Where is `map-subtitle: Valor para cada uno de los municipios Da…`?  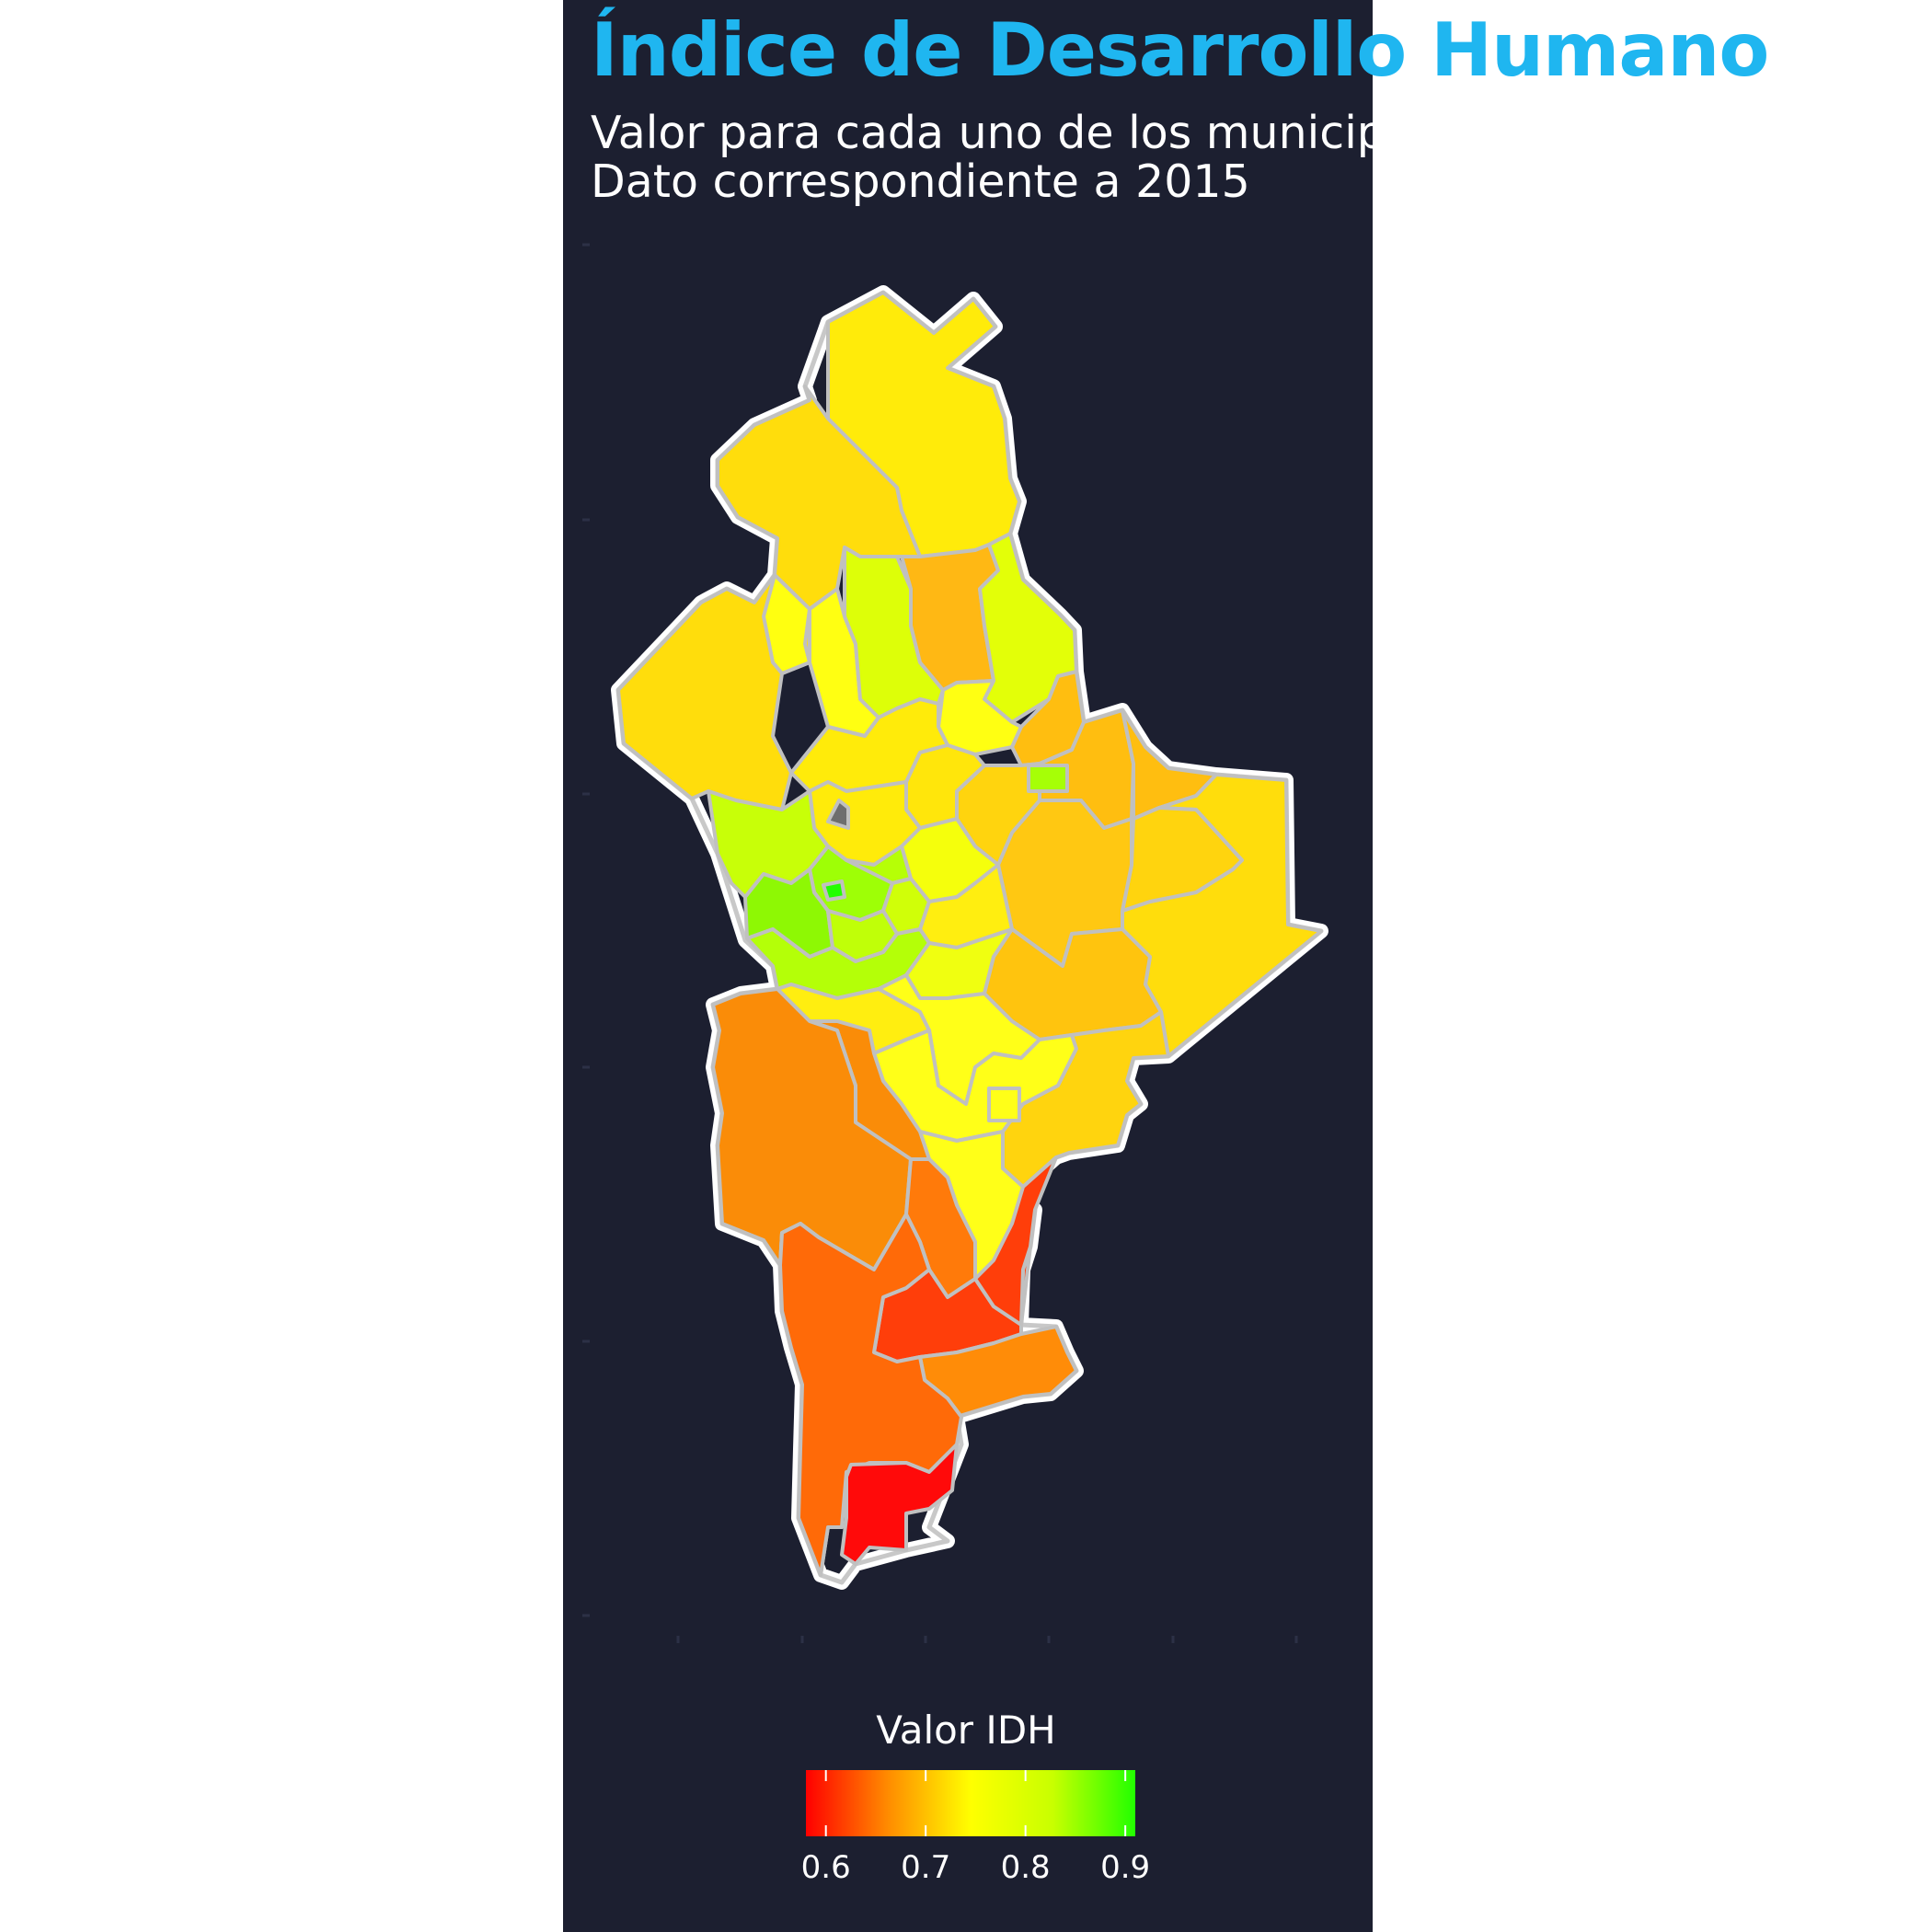
map-subtitle: Valor para cada uno de los municipios Da… is located at coordinates (982, 157).